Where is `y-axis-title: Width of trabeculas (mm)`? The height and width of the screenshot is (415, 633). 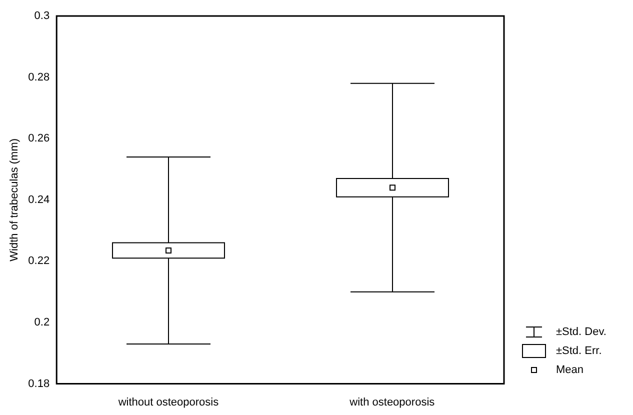
y-axis-title: Width of trabeculas (mm) is located at coordinates (14, 200).